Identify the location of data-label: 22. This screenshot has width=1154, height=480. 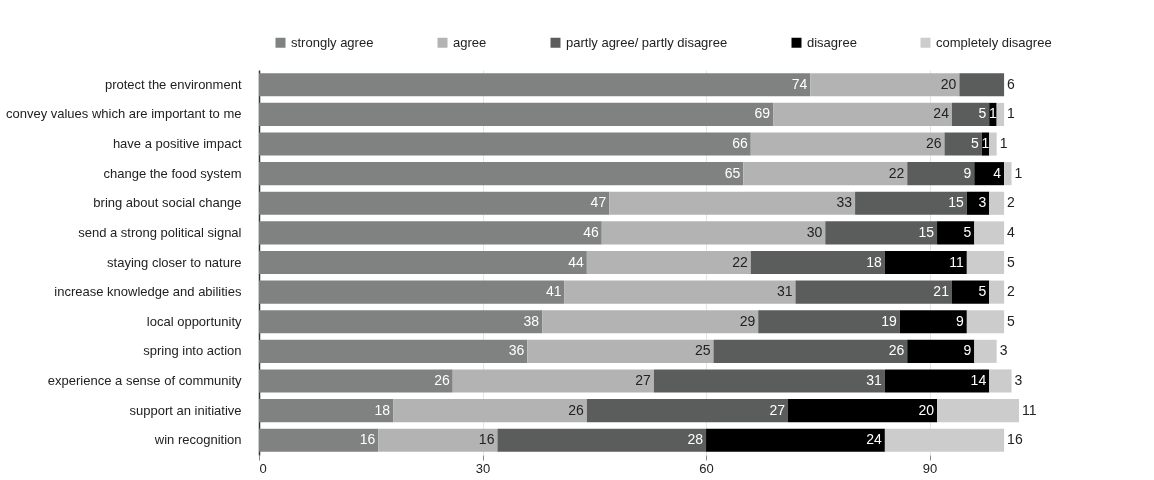
(896, 172).